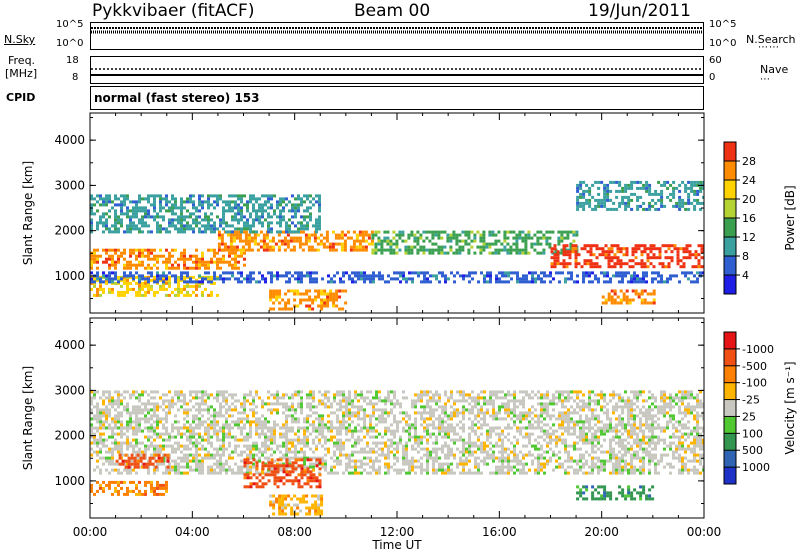 The height and width of the screenshot is (554, 800). I want to click on nsky-label: N.Sky, so click(20, 39).